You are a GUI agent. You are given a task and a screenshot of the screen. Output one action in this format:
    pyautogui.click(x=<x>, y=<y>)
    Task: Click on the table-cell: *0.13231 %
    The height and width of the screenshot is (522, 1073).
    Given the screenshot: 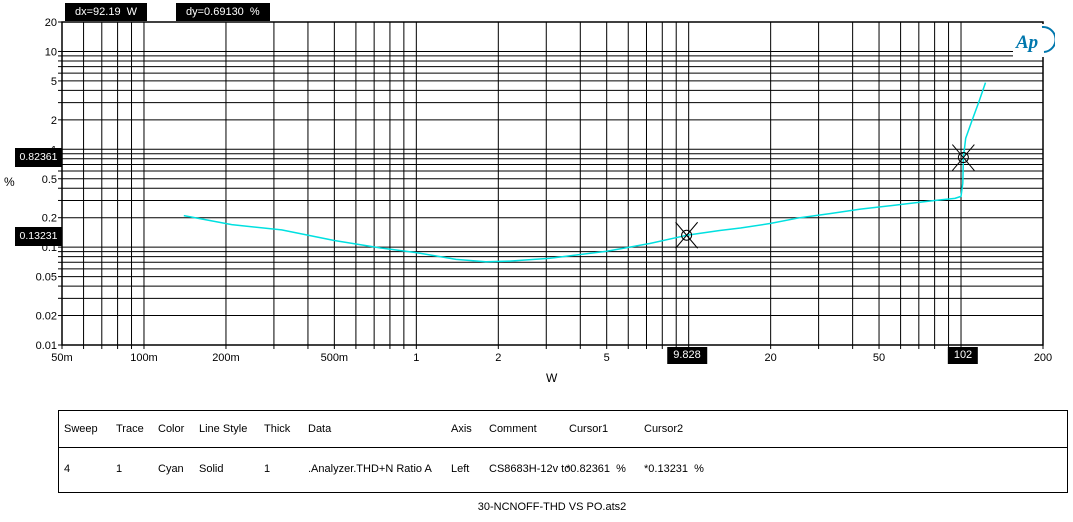 What is the action you would take?
    pyautogui.click(x=674, y=469)
    